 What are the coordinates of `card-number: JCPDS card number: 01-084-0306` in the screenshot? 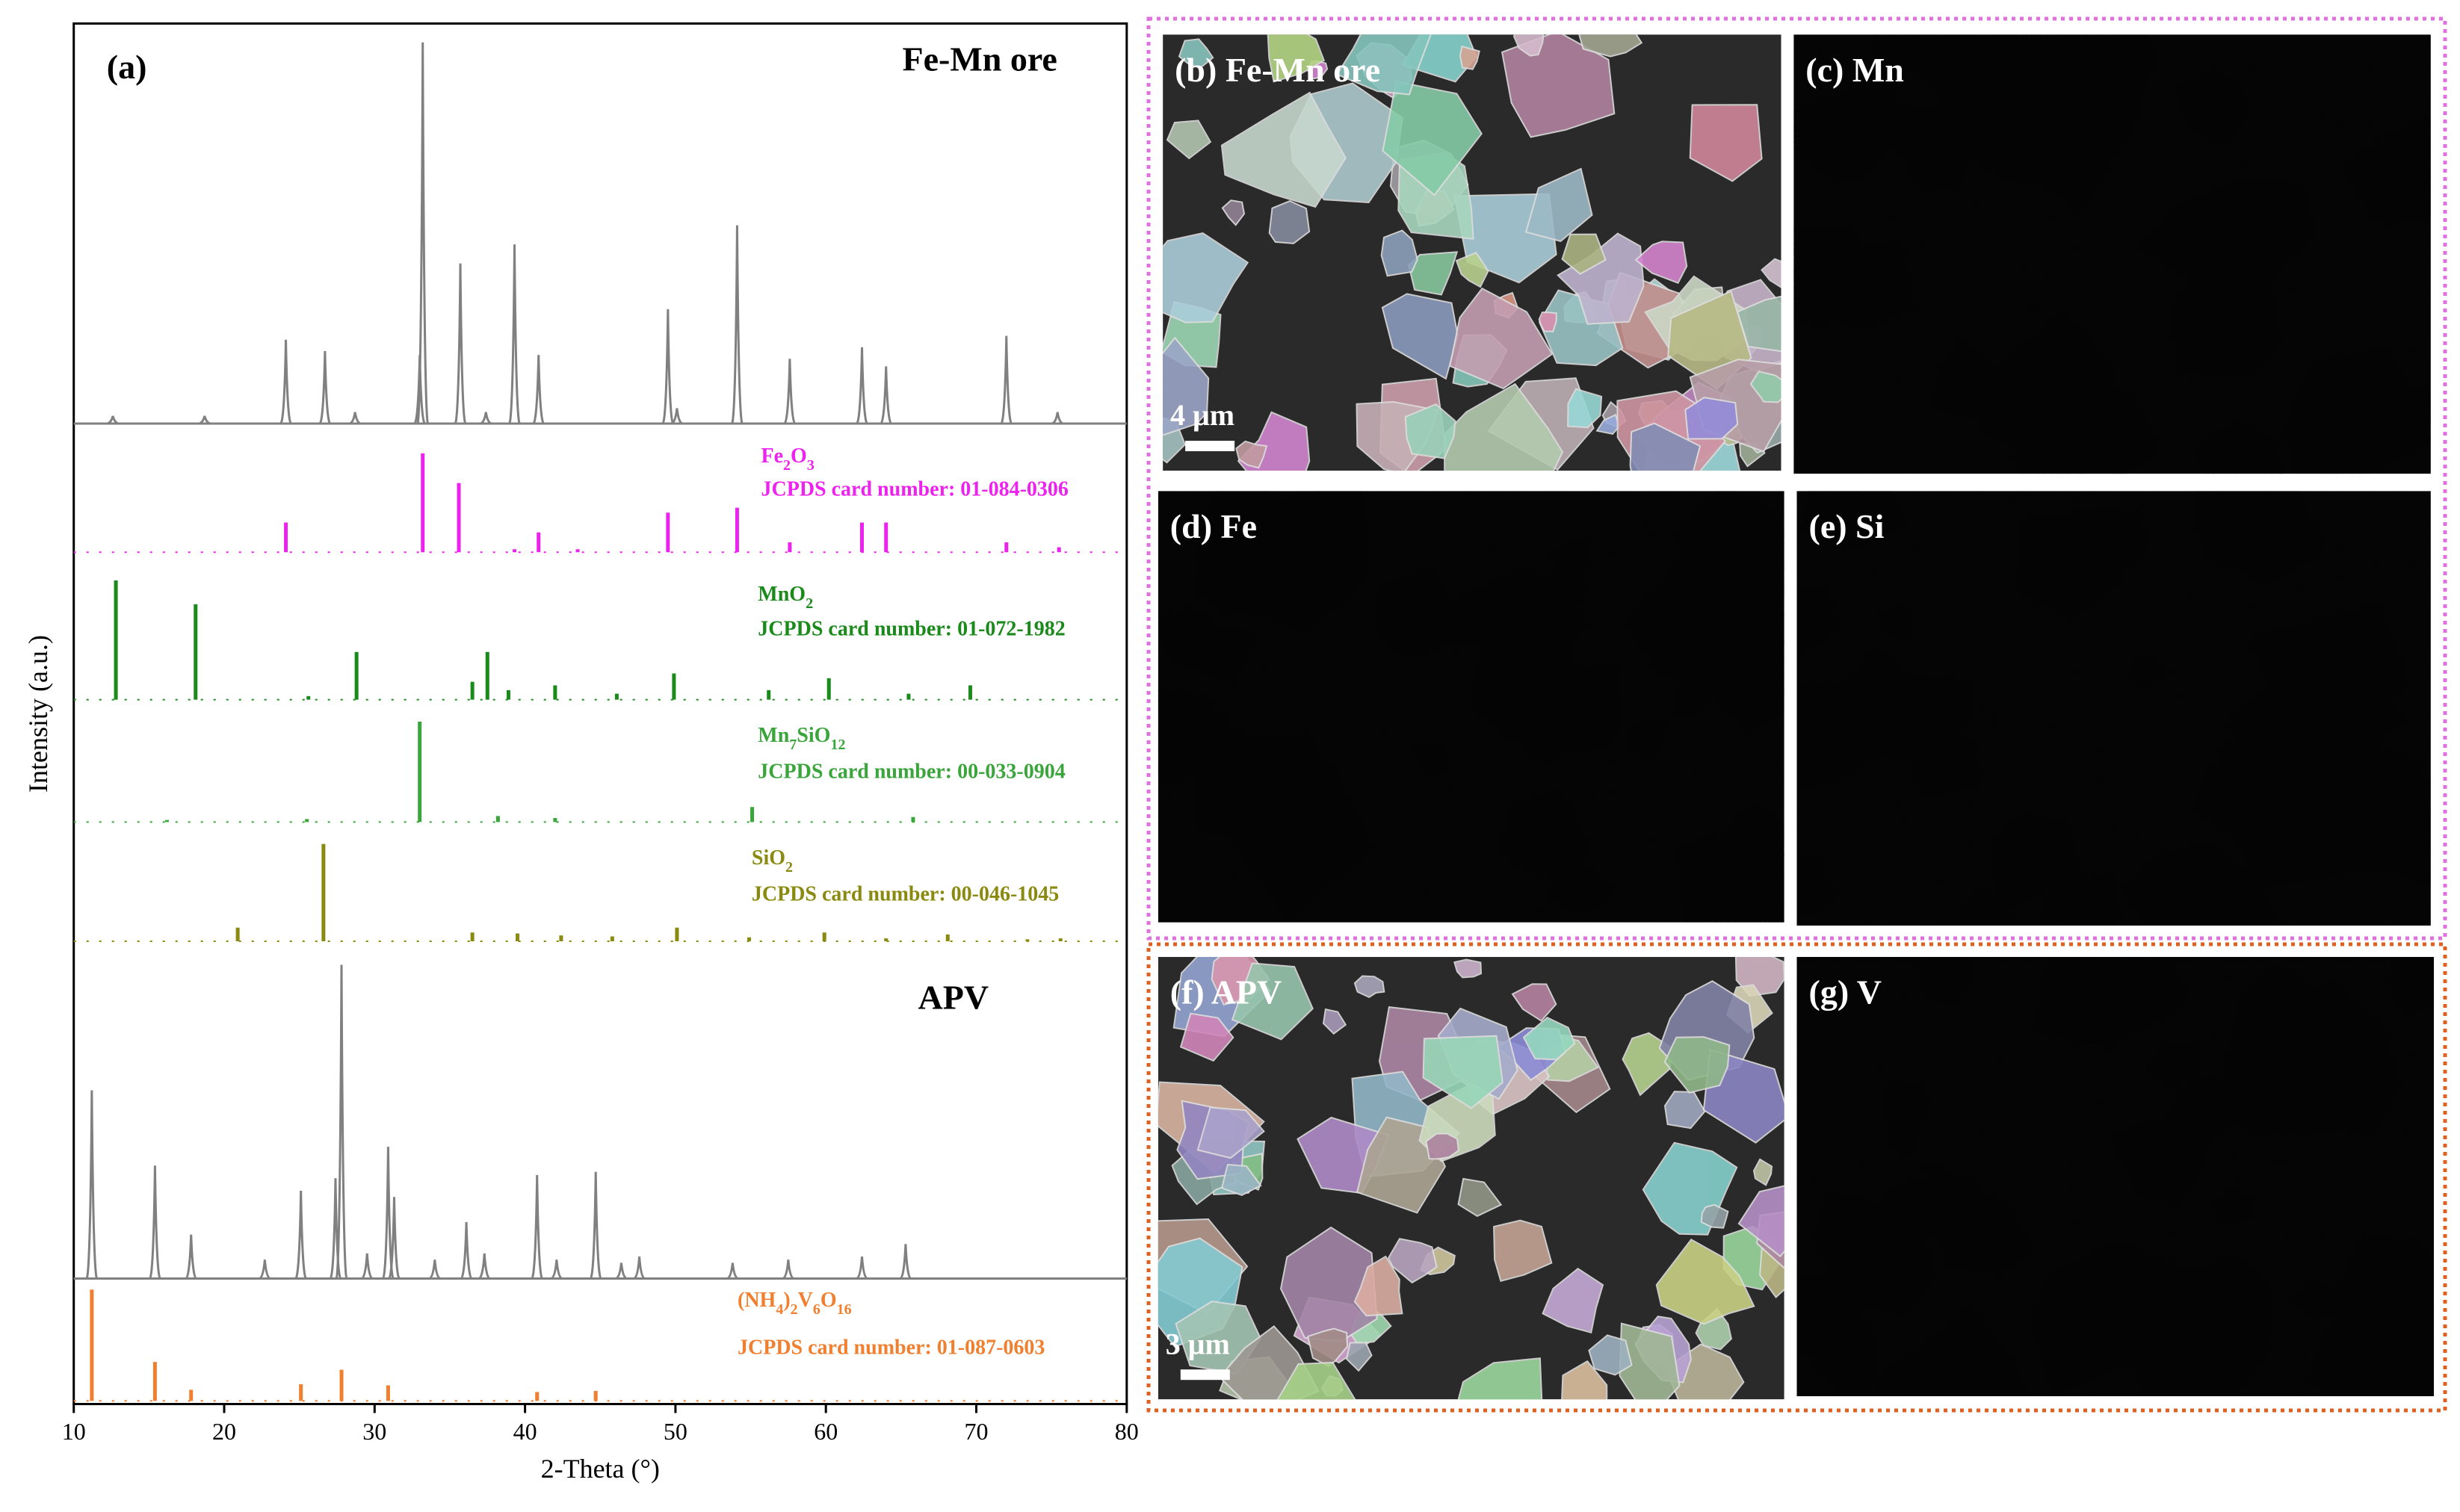 It's located at (915, 489).